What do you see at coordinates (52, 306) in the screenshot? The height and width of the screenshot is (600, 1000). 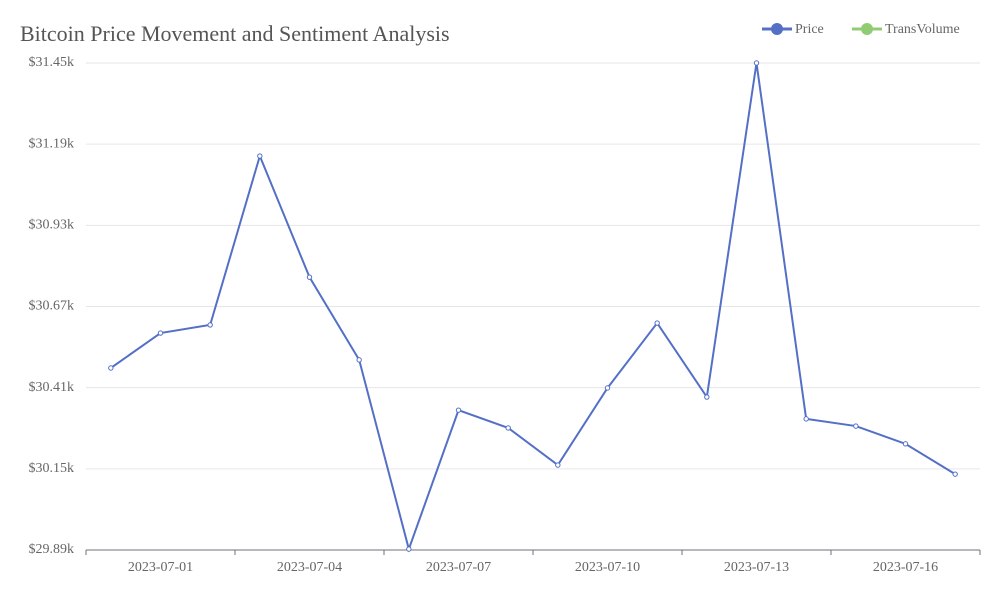 I see `y-tick-label: $30.67k` at bounding box center [52, 306].